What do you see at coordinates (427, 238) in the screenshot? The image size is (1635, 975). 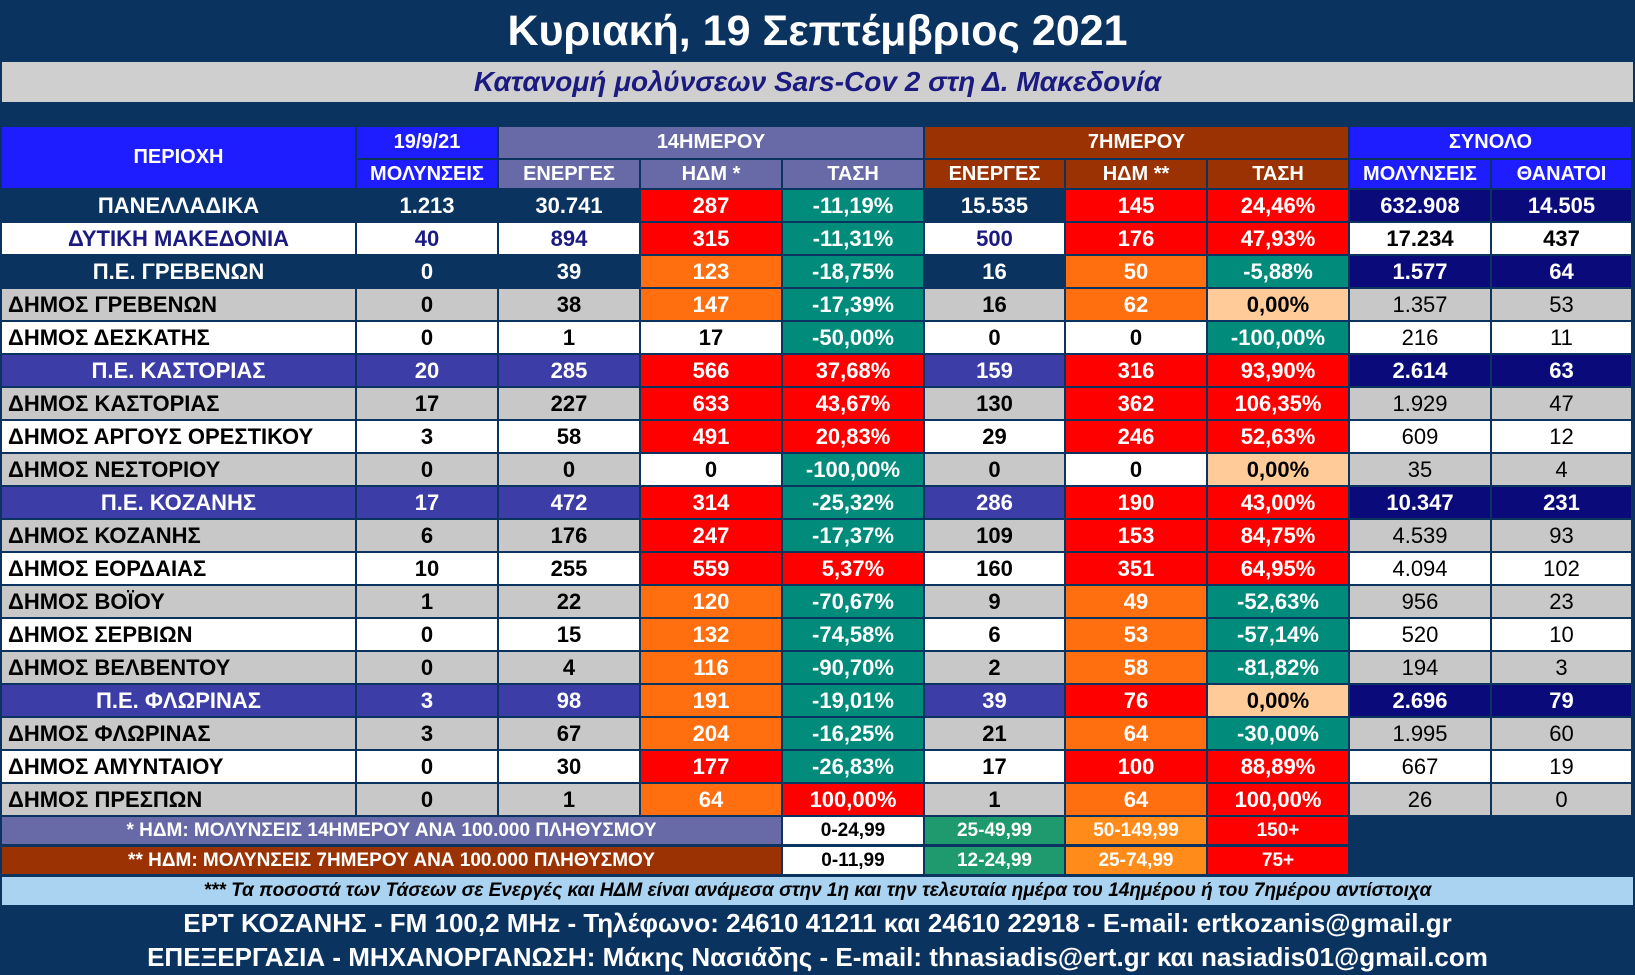 I see `row-value: 40` at bounding box center [427, 238].